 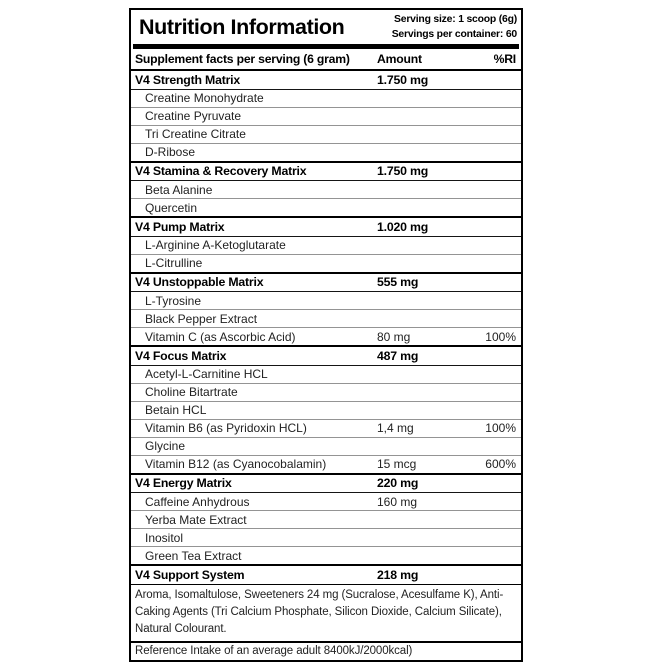 What do you see at coordinates (206, 374) in the screenshot?
I see `row-name: Acetyl-L-Carnitine HCL` at bounding box center [206, 374].